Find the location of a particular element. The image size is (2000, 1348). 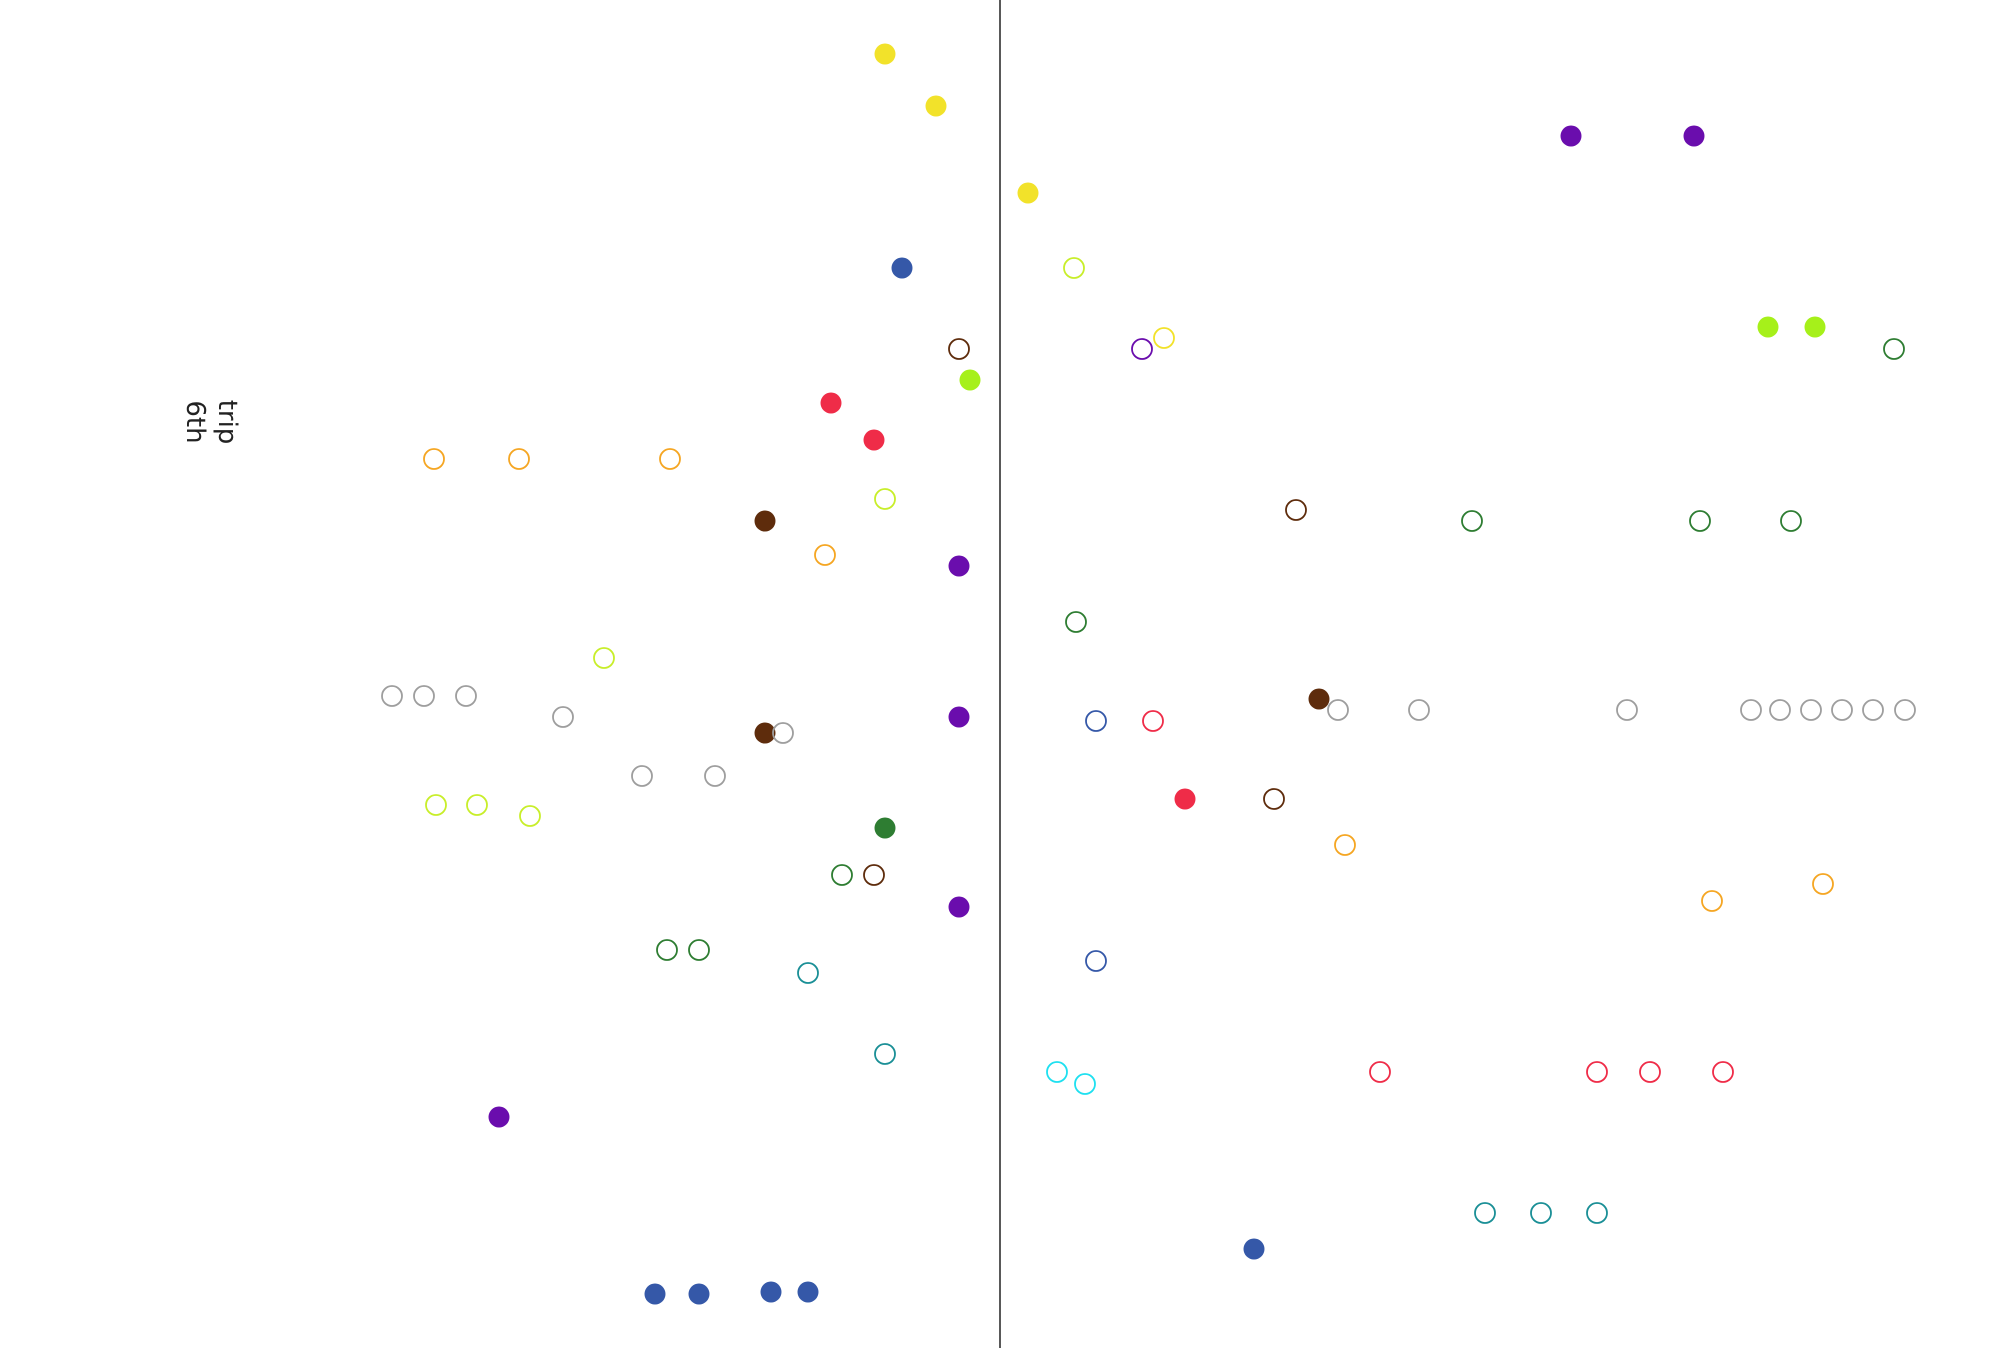

data-point-purple-hollow is located at coordinates (1142, 349).